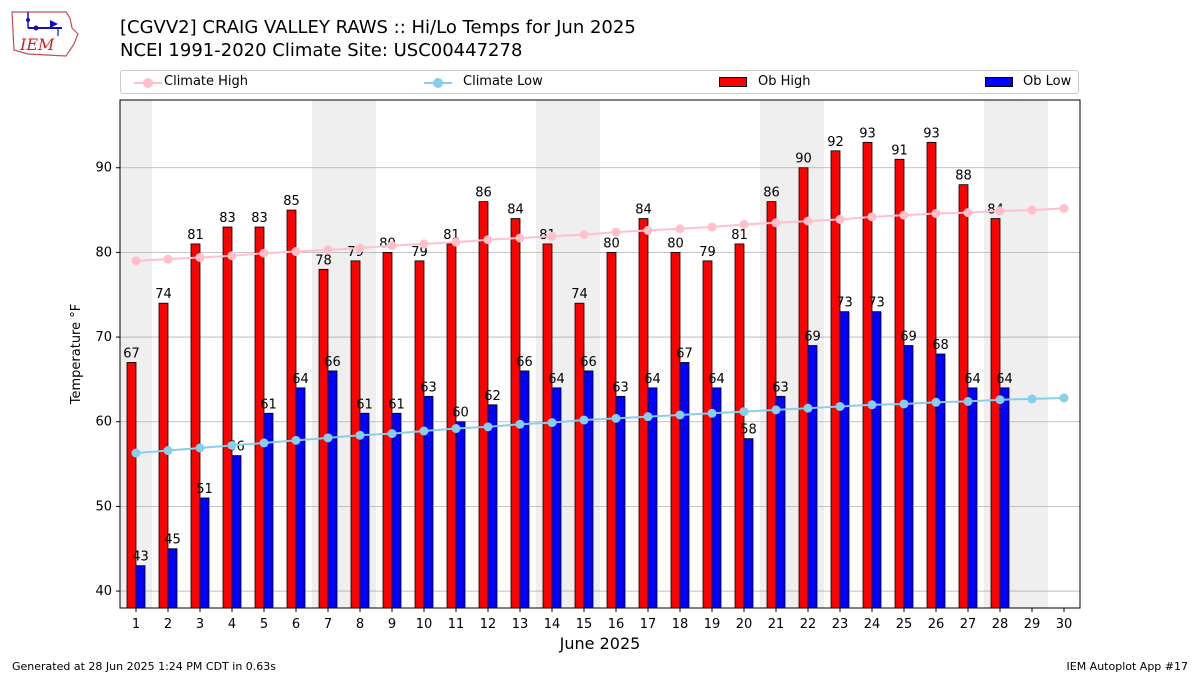 This screenshot has height=675, width=1200. Describe the element at coordinates (424, 624) in the screenshot. I see `x-tick-label: 10` at that location.